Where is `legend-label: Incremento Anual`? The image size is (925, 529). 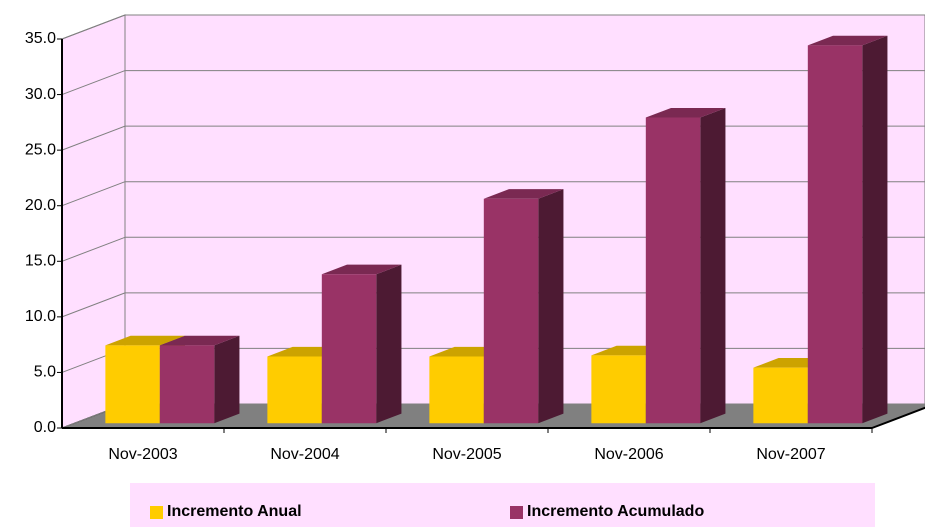
legend-label: Incremento Anual is located at coordinates (234, 511).